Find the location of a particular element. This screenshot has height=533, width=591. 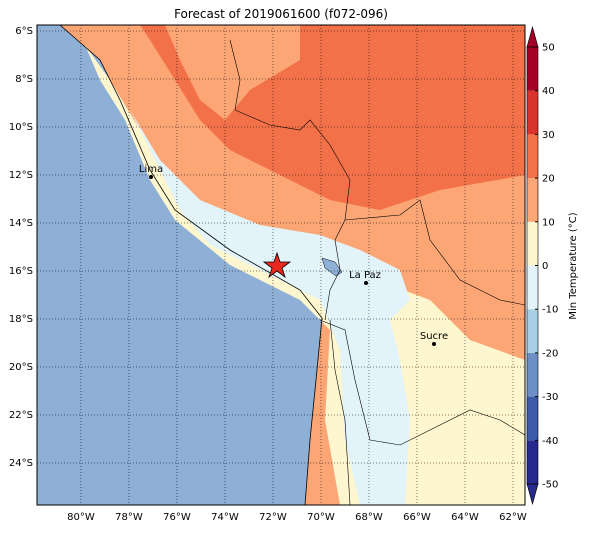

x-tick-label: 62°W is located at coordinates (513, 517).